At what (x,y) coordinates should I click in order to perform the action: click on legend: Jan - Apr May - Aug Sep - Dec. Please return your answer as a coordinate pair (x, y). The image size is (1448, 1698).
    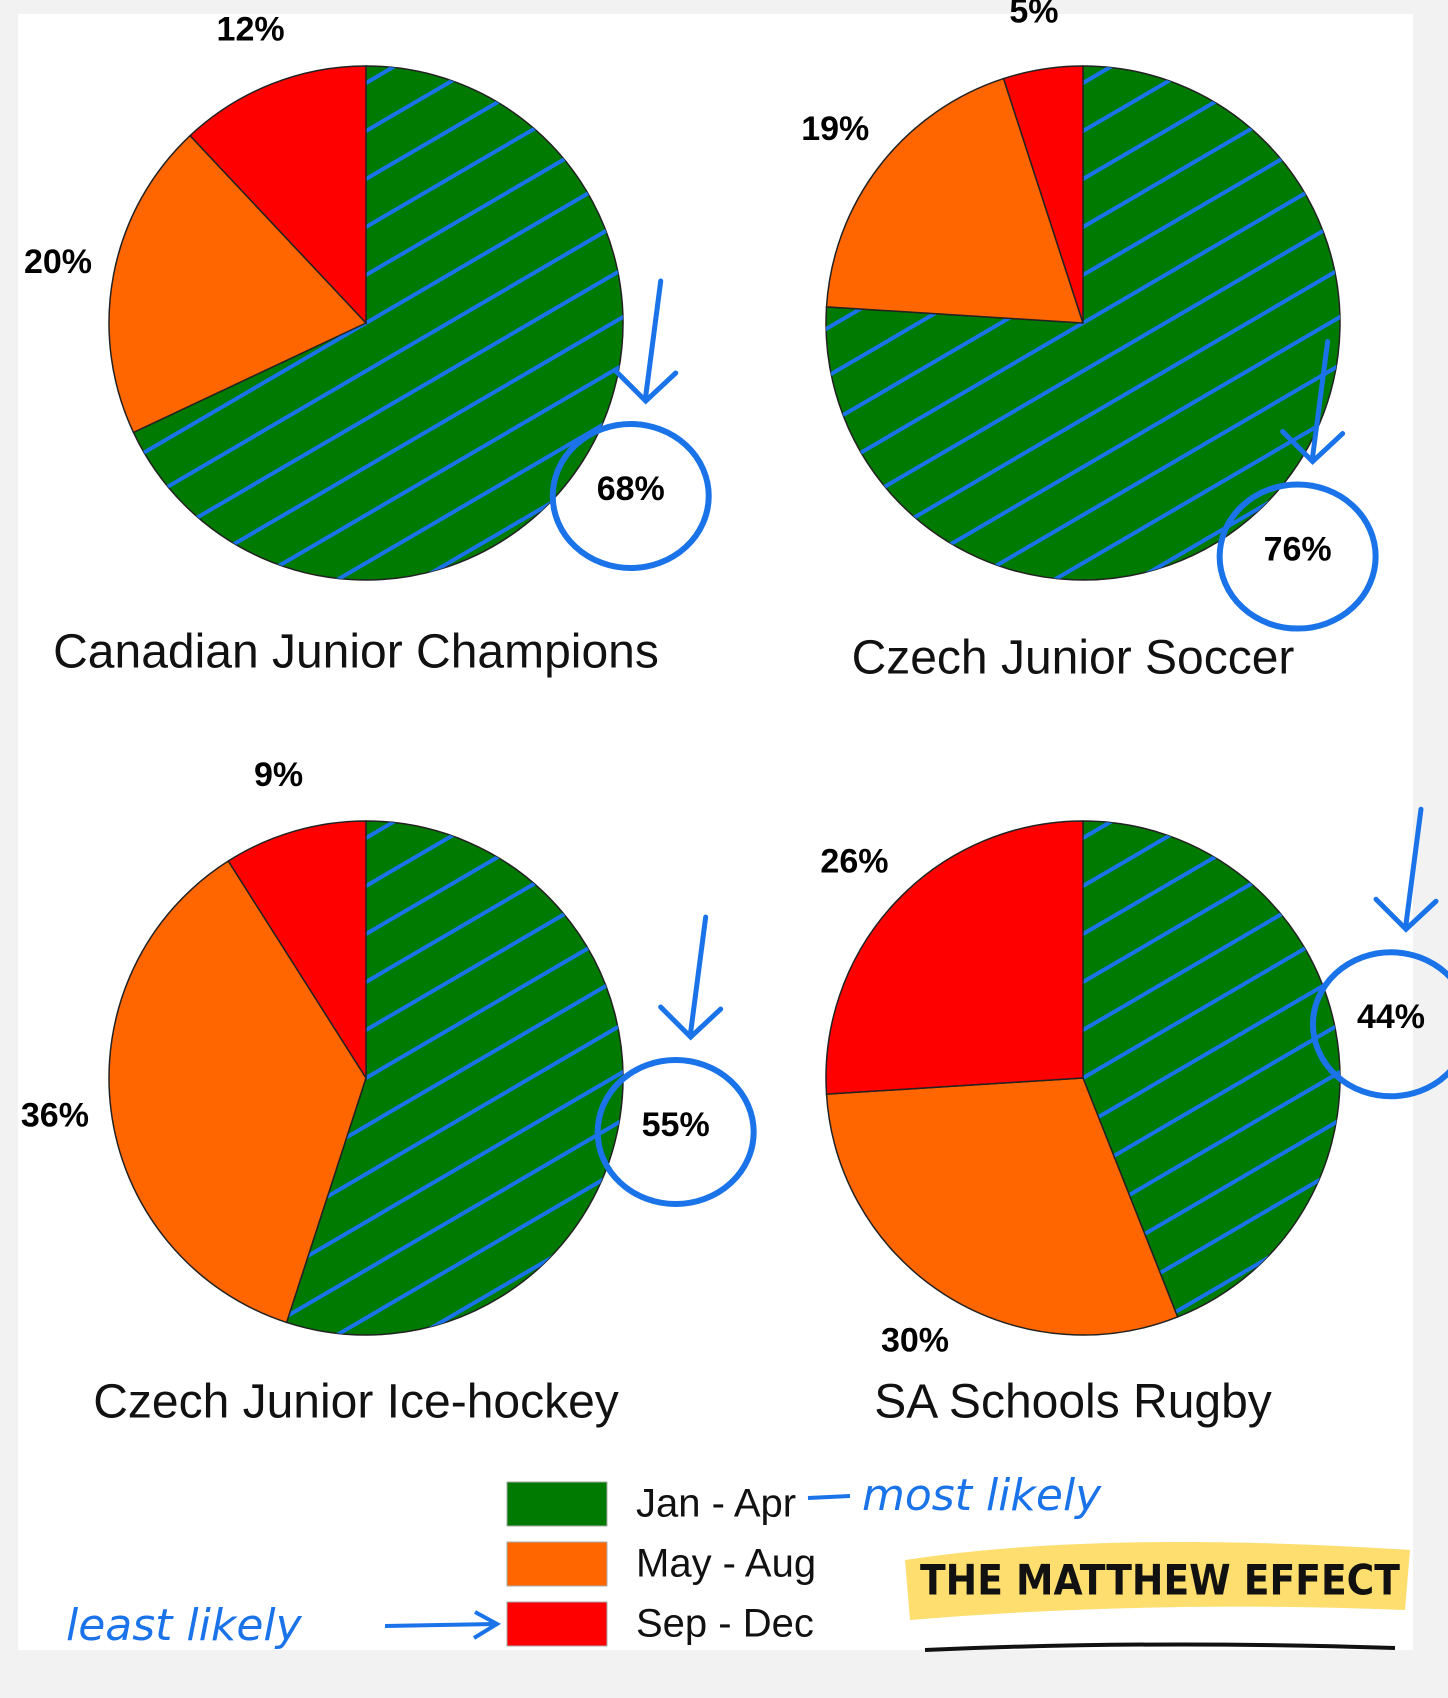
    Looking at the image, I should click on (661, 1564).